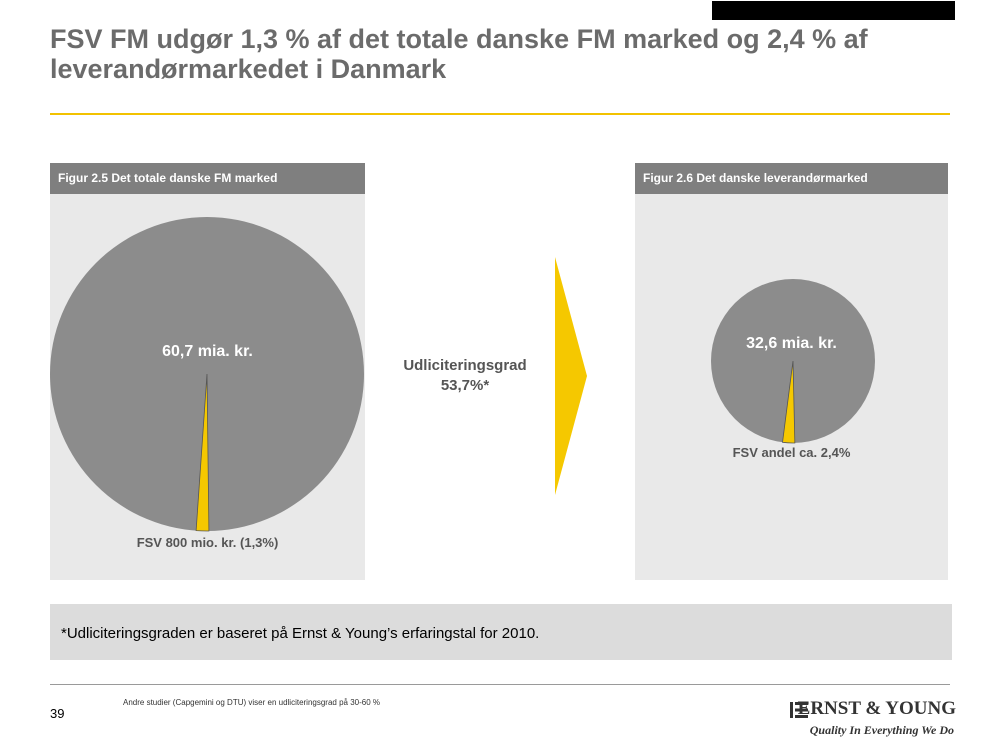 The image size is (1000, 750). What do you see at coordinates (207, 178) in the screenshot?
I see `chart-title: Figur 2.5 Det totale danske FM marked` at bounding box center [207, 178].